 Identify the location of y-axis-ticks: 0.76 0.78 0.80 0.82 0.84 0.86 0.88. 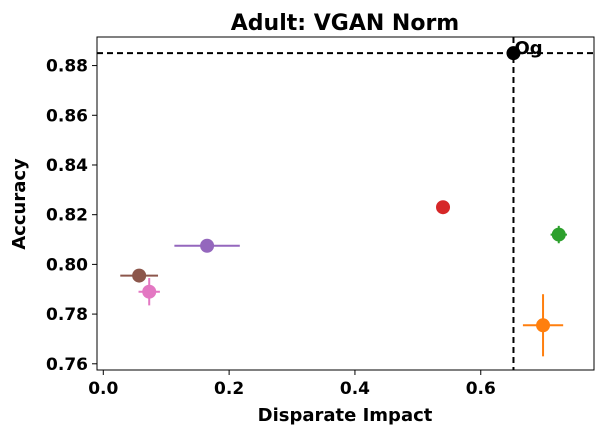
(71, 216).